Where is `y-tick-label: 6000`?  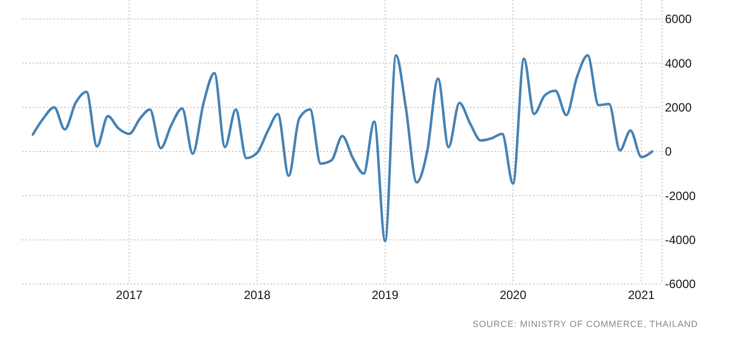 y-tick-label: 6000 is located at coordinates (678, 19).